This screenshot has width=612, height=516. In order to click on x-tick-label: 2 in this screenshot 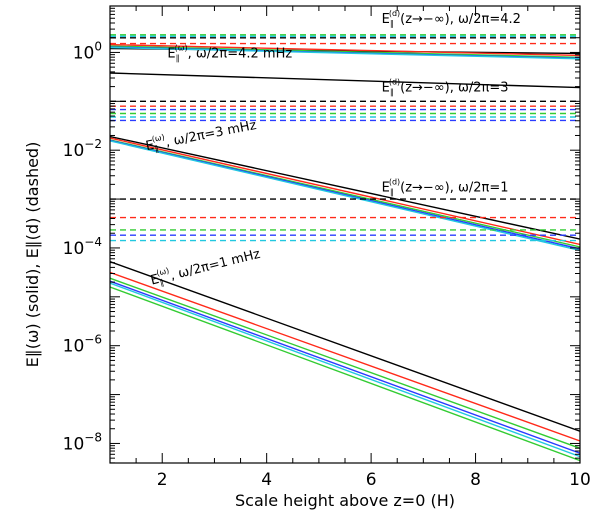, I will do `click(162, 480)`.